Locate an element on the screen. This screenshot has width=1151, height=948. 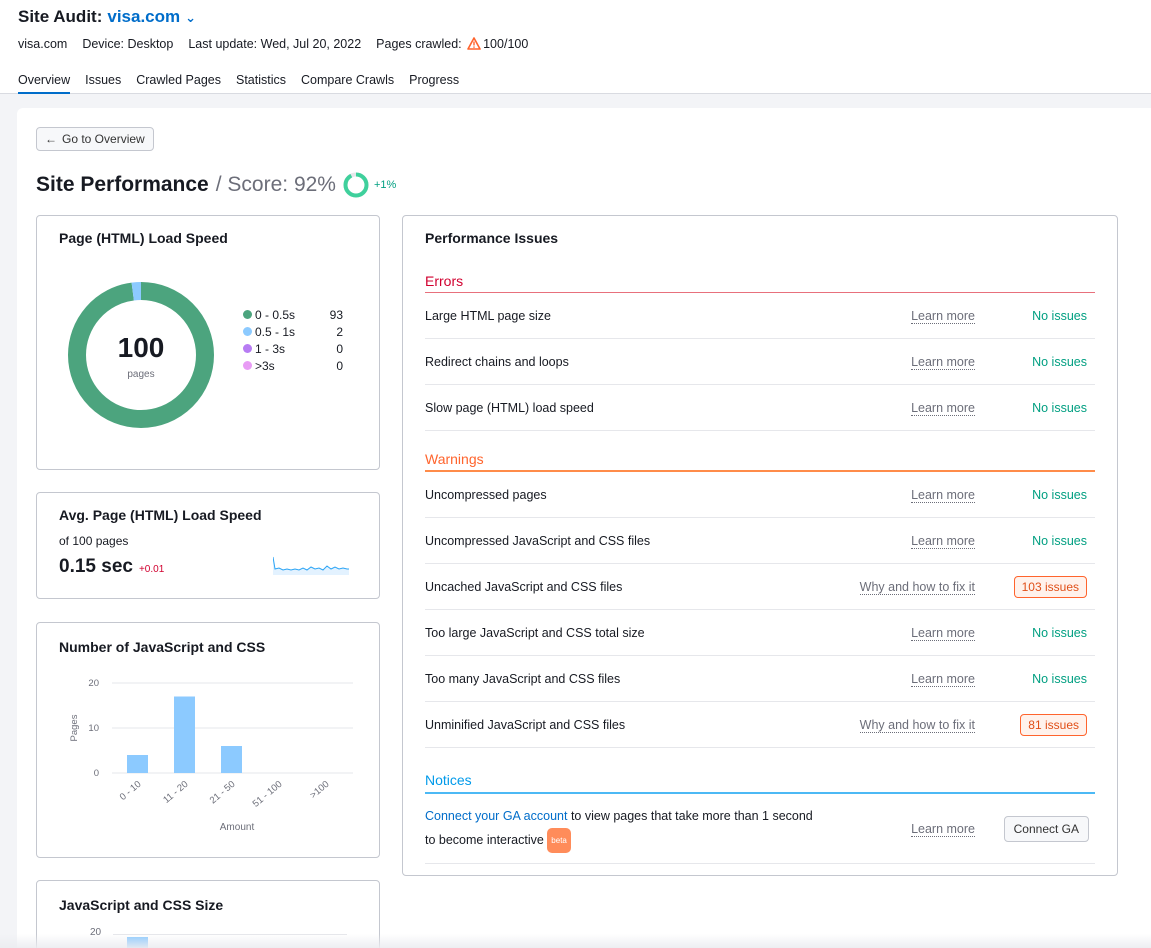
legend-label: >3s is located at coordinates (265, 365).